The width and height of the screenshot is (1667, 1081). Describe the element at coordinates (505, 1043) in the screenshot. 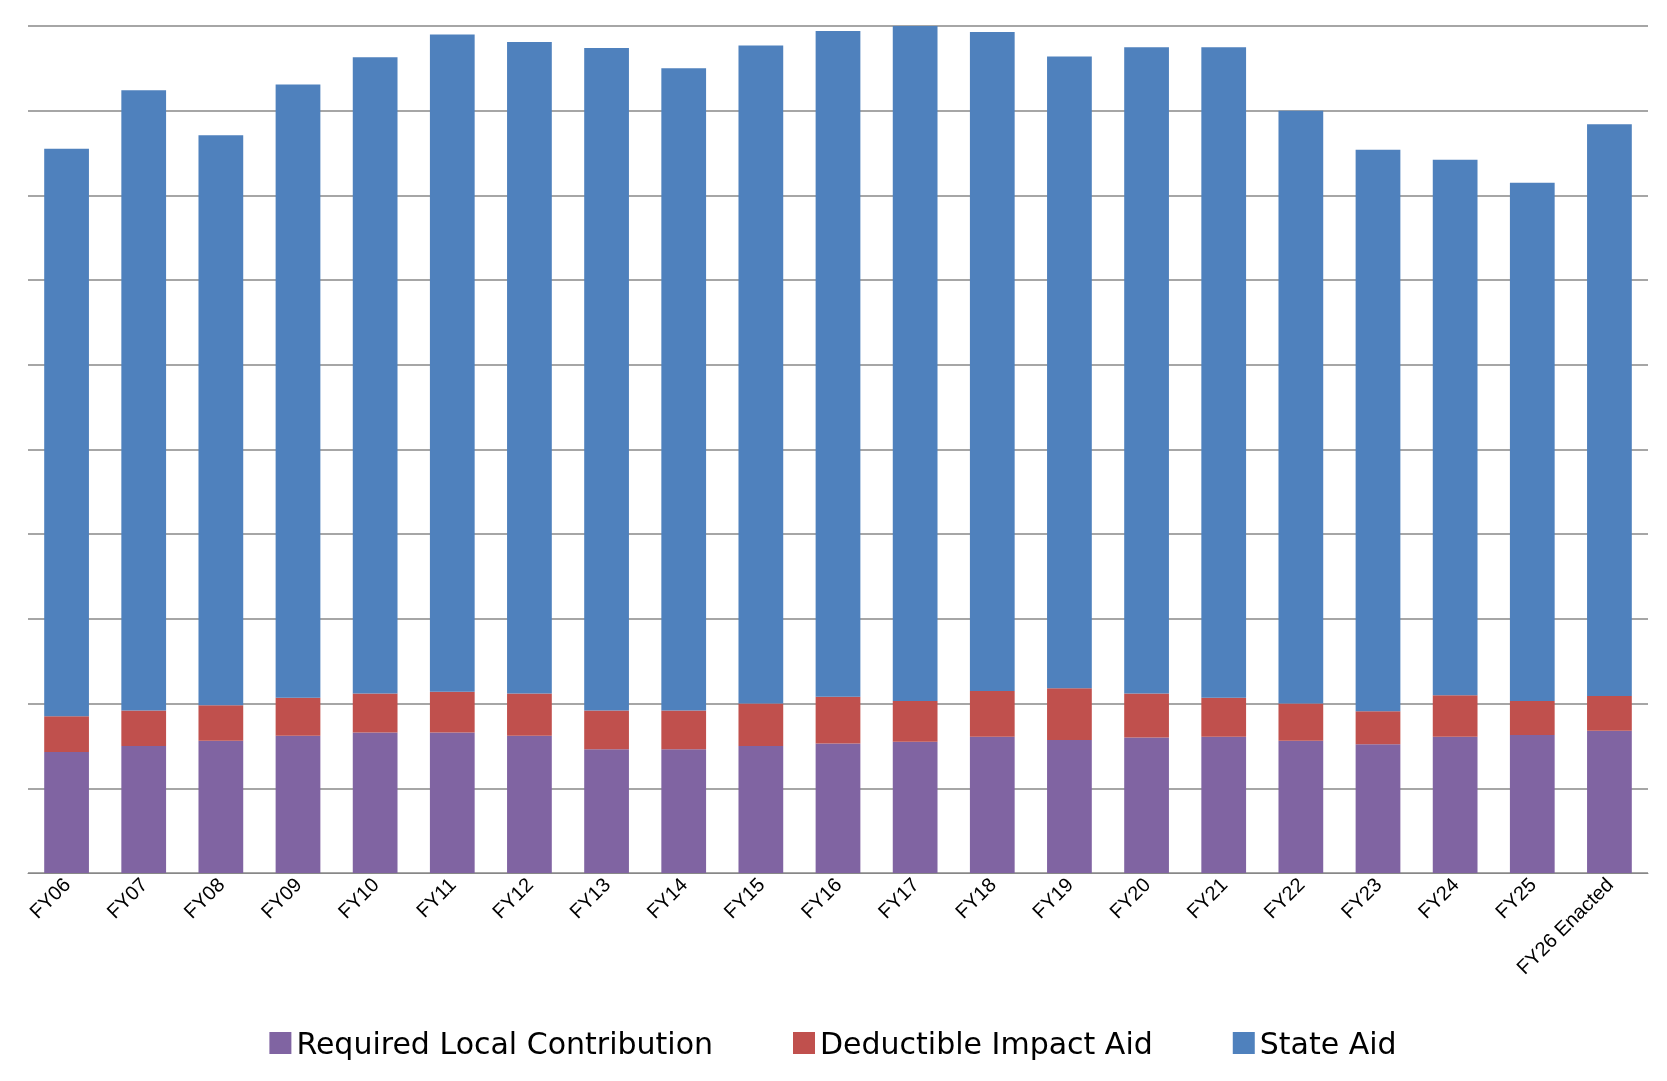

I see `legend-label: Required Local Contribution` at that location.